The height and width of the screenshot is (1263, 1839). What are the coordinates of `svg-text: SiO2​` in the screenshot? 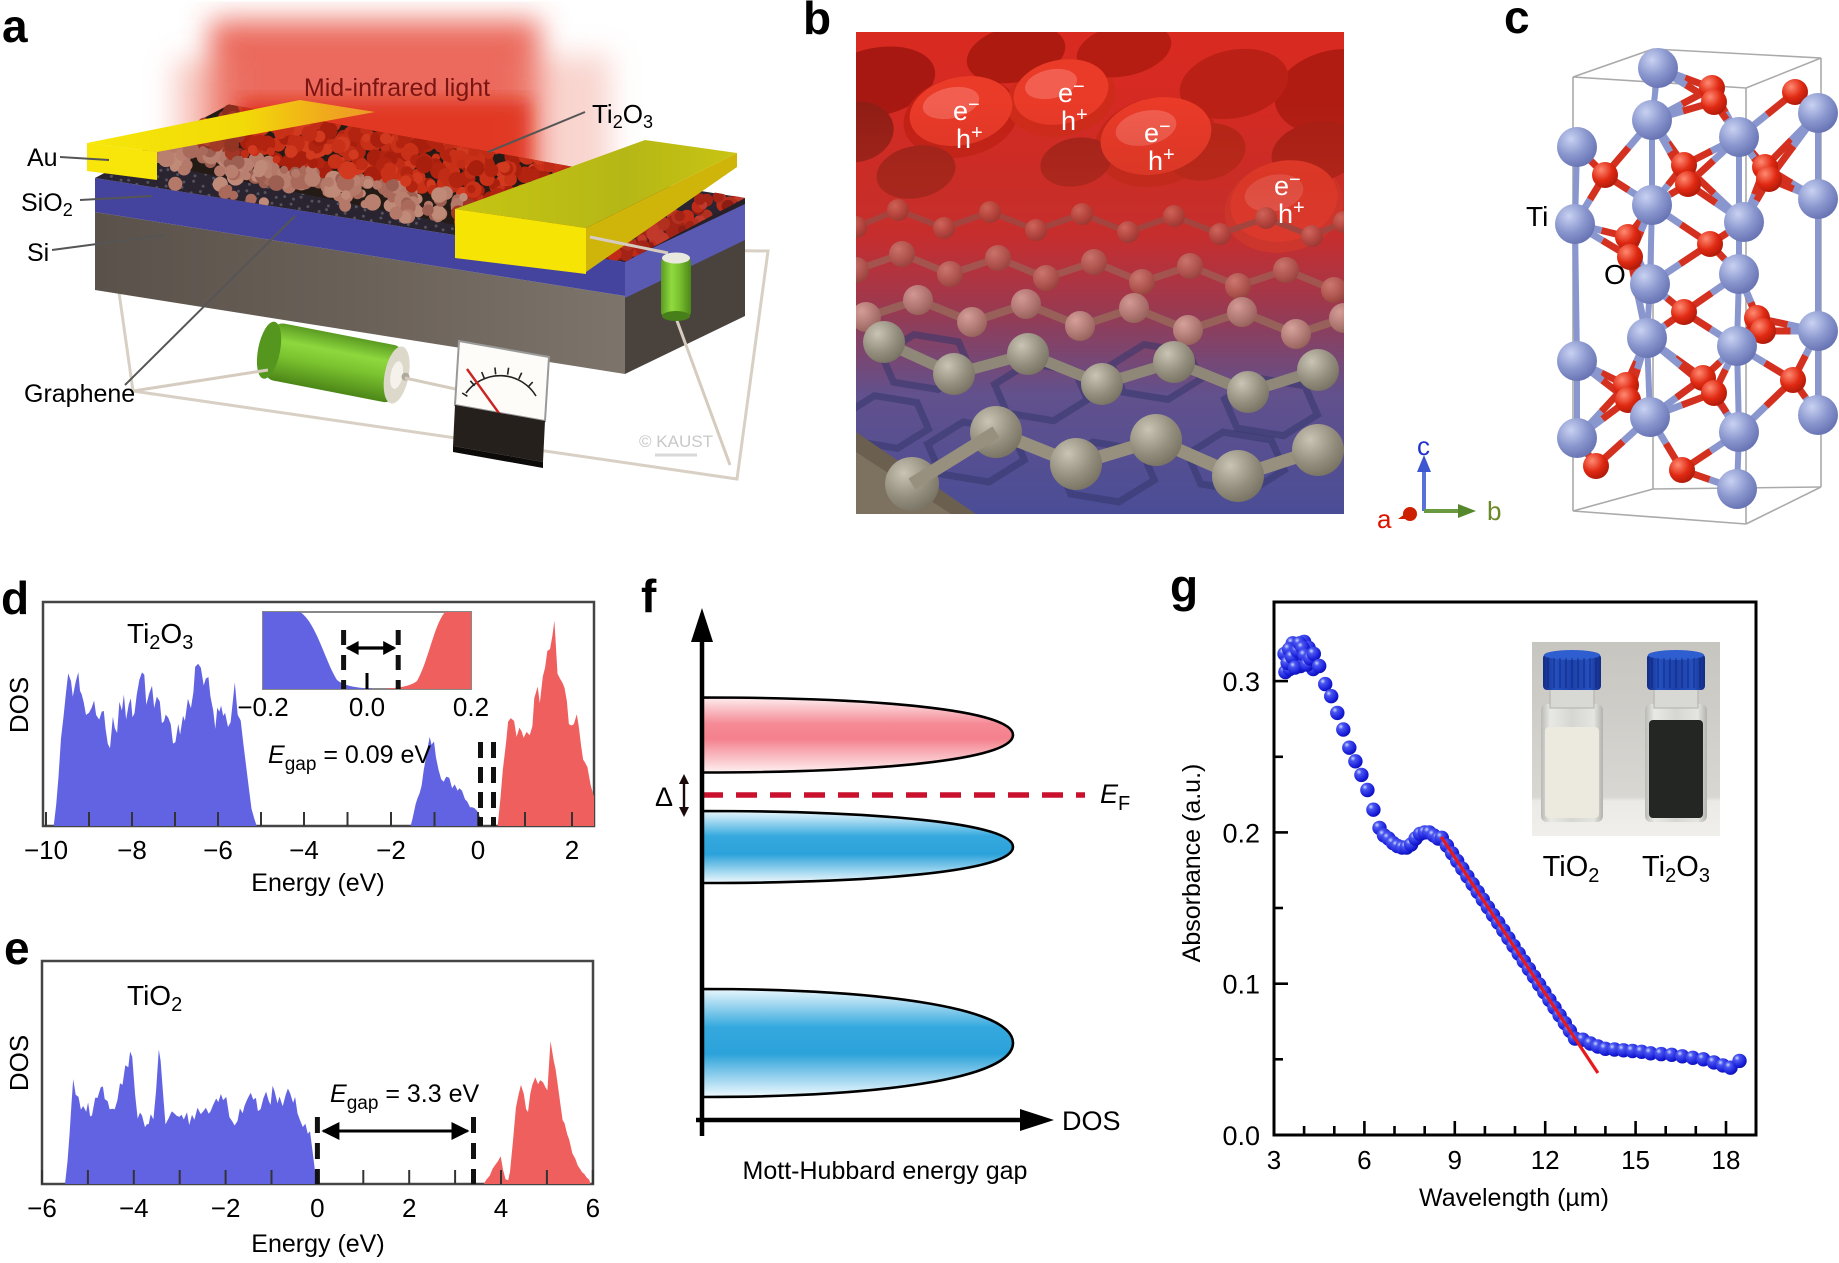 It's located at (47, 204).